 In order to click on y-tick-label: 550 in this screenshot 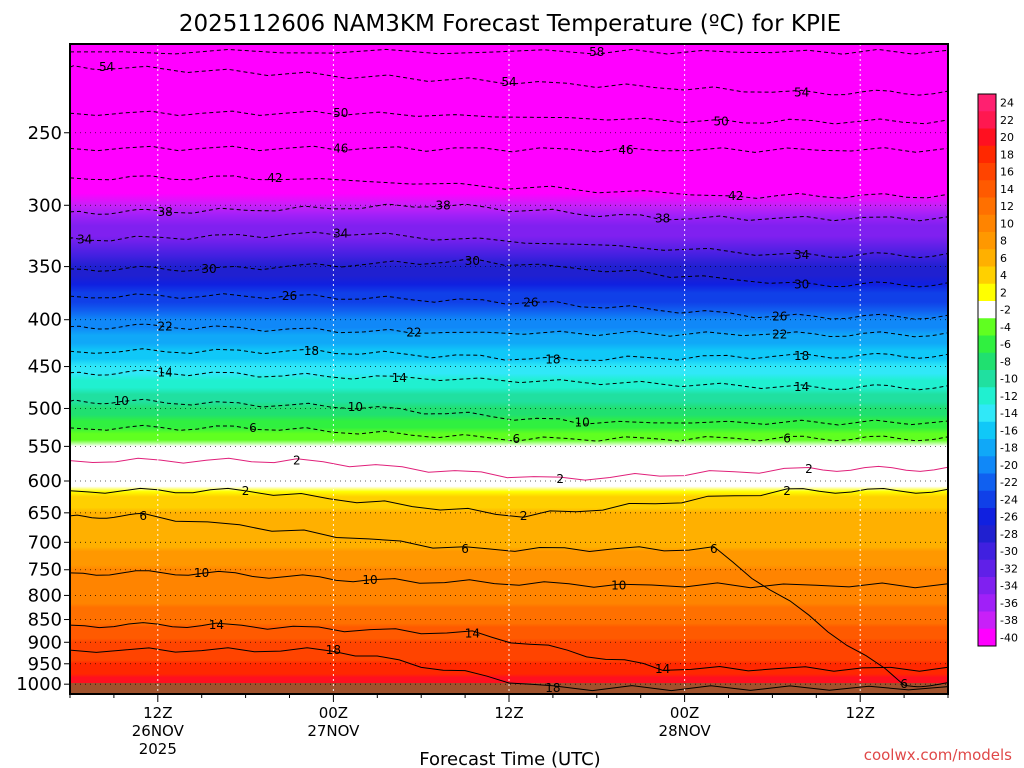, I will do `click(45, 446)`.